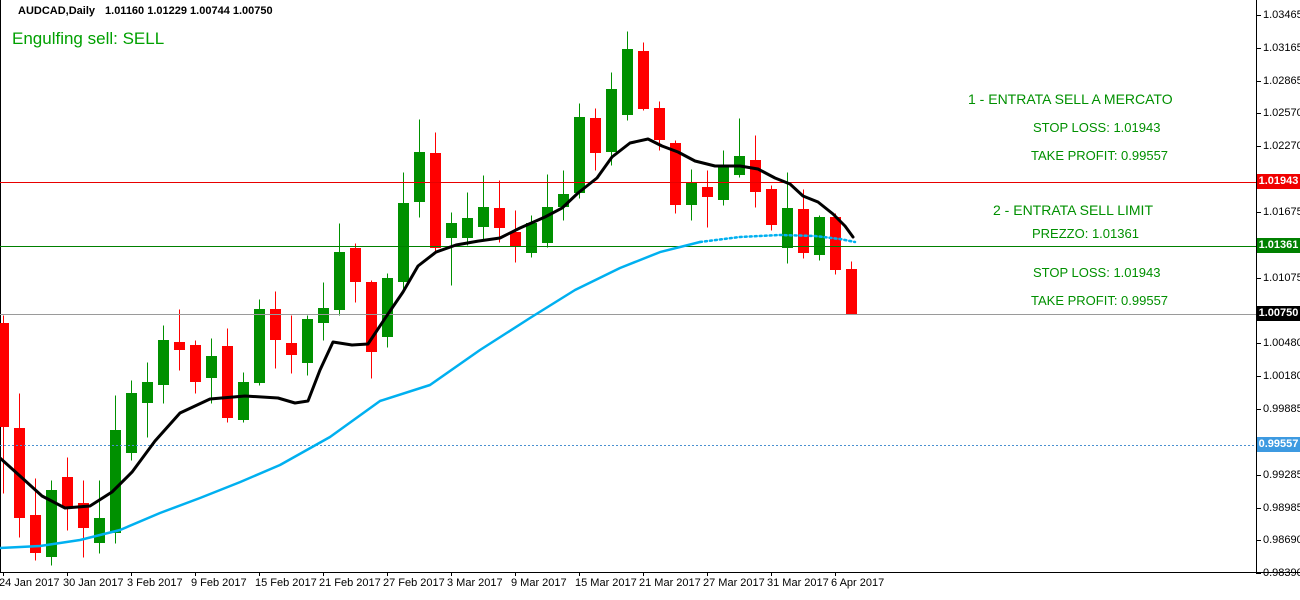 The height and width of the screenshot is (600, 1300). What do you see at coordinates (1281, 15) in the screenshot?
I see `price-tick-label: 1.03465` at bounding box center [1281, 15].